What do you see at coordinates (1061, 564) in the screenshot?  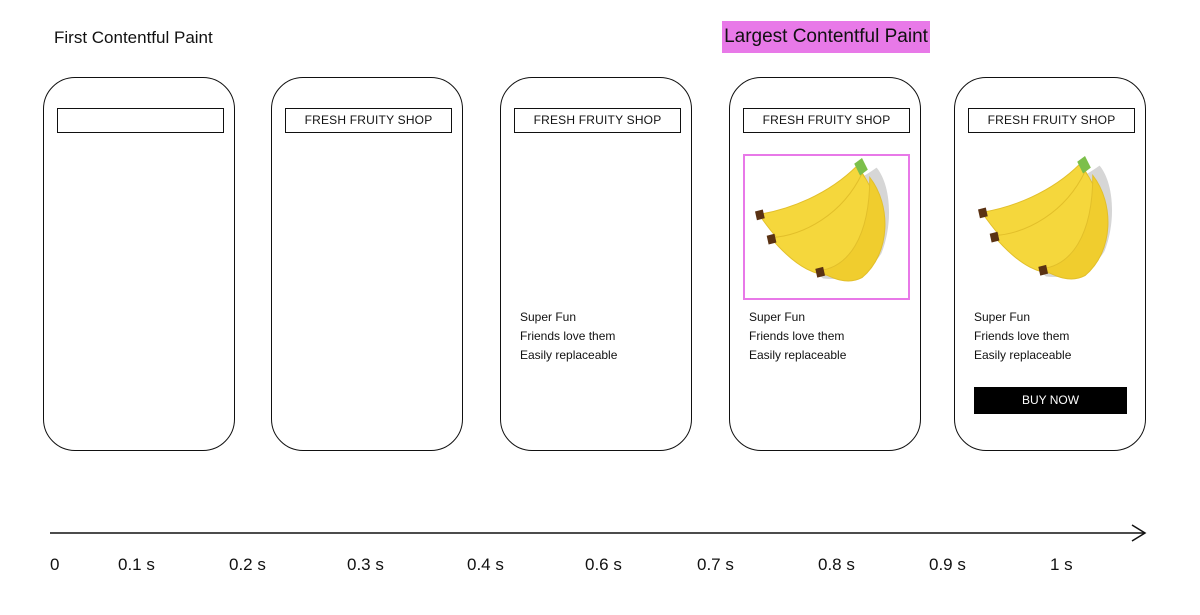 I see `timeline-tick: 1 s` at bounding box center [1061, 564].